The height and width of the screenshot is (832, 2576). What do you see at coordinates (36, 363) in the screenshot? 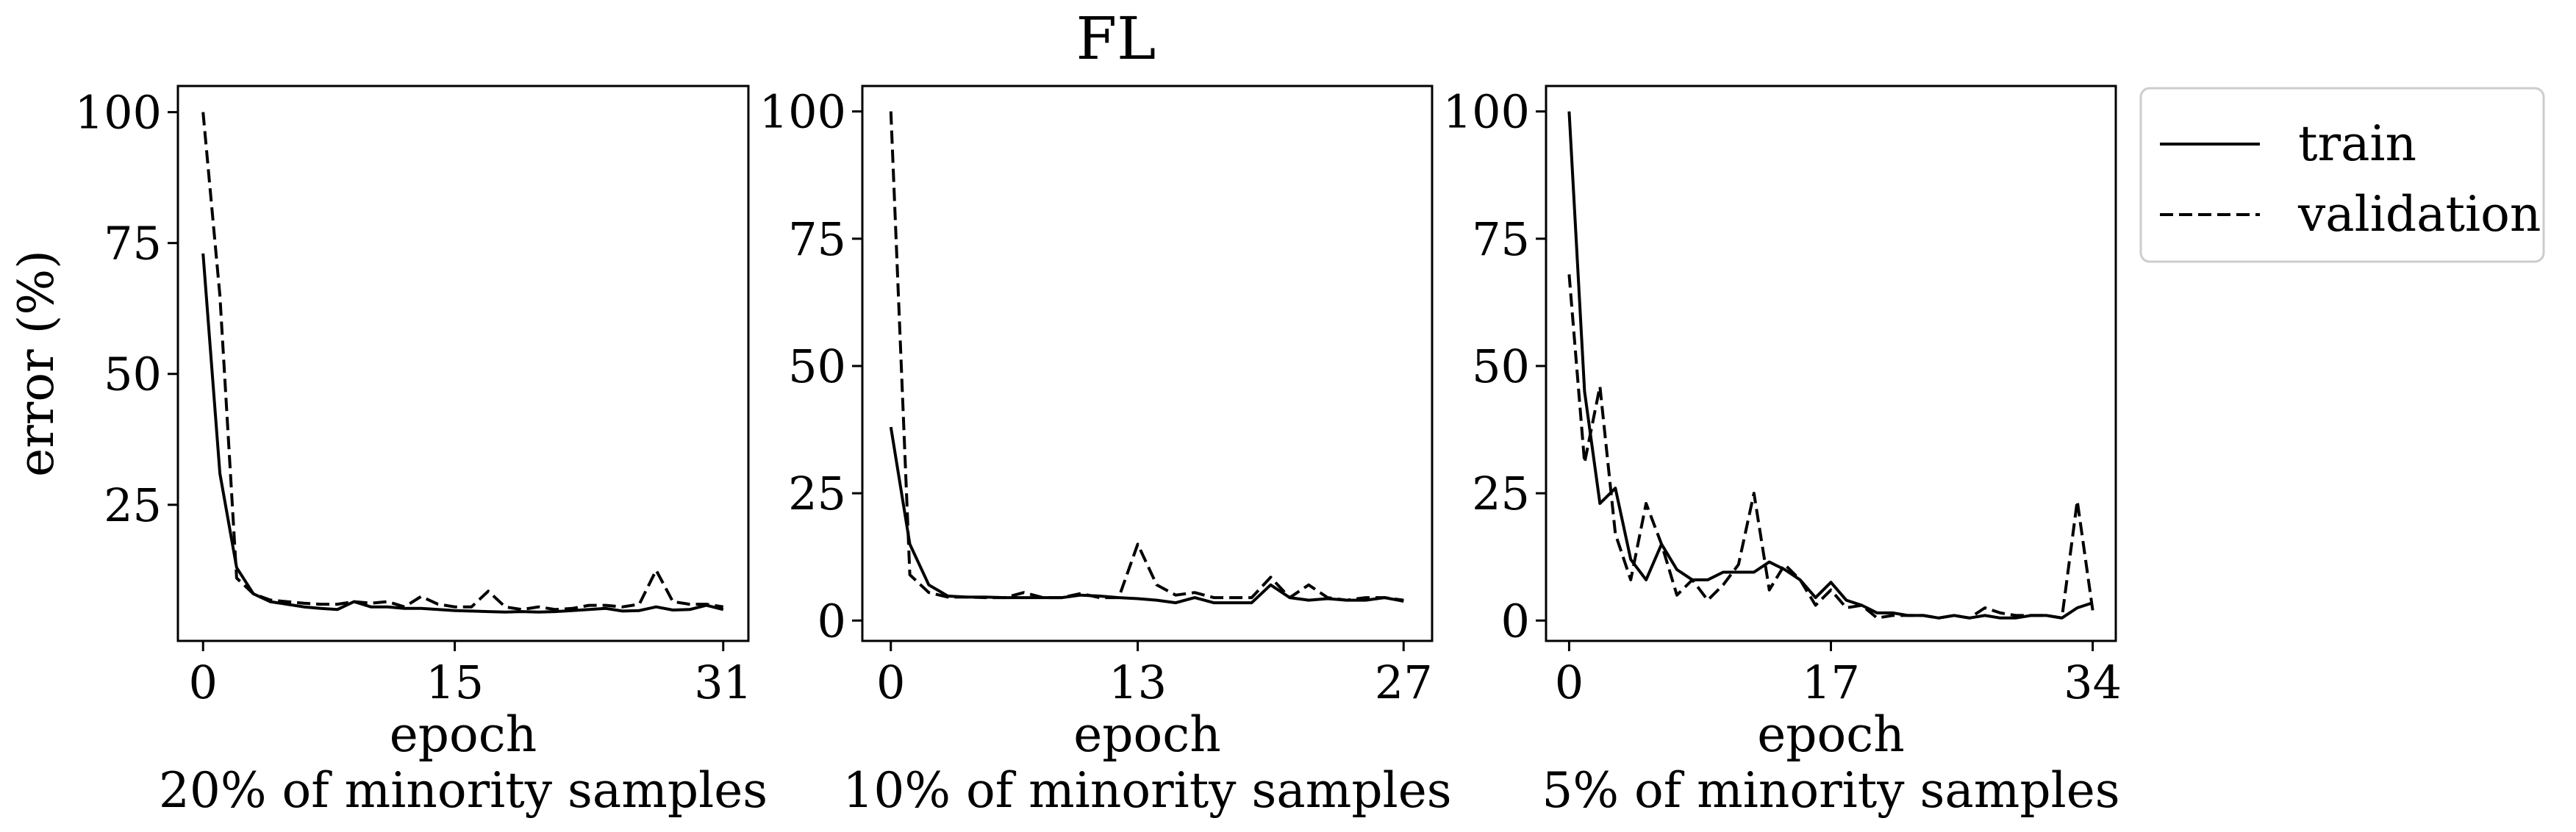
I see `y-axis-label: error (%)` at bounding box center [36, 363].